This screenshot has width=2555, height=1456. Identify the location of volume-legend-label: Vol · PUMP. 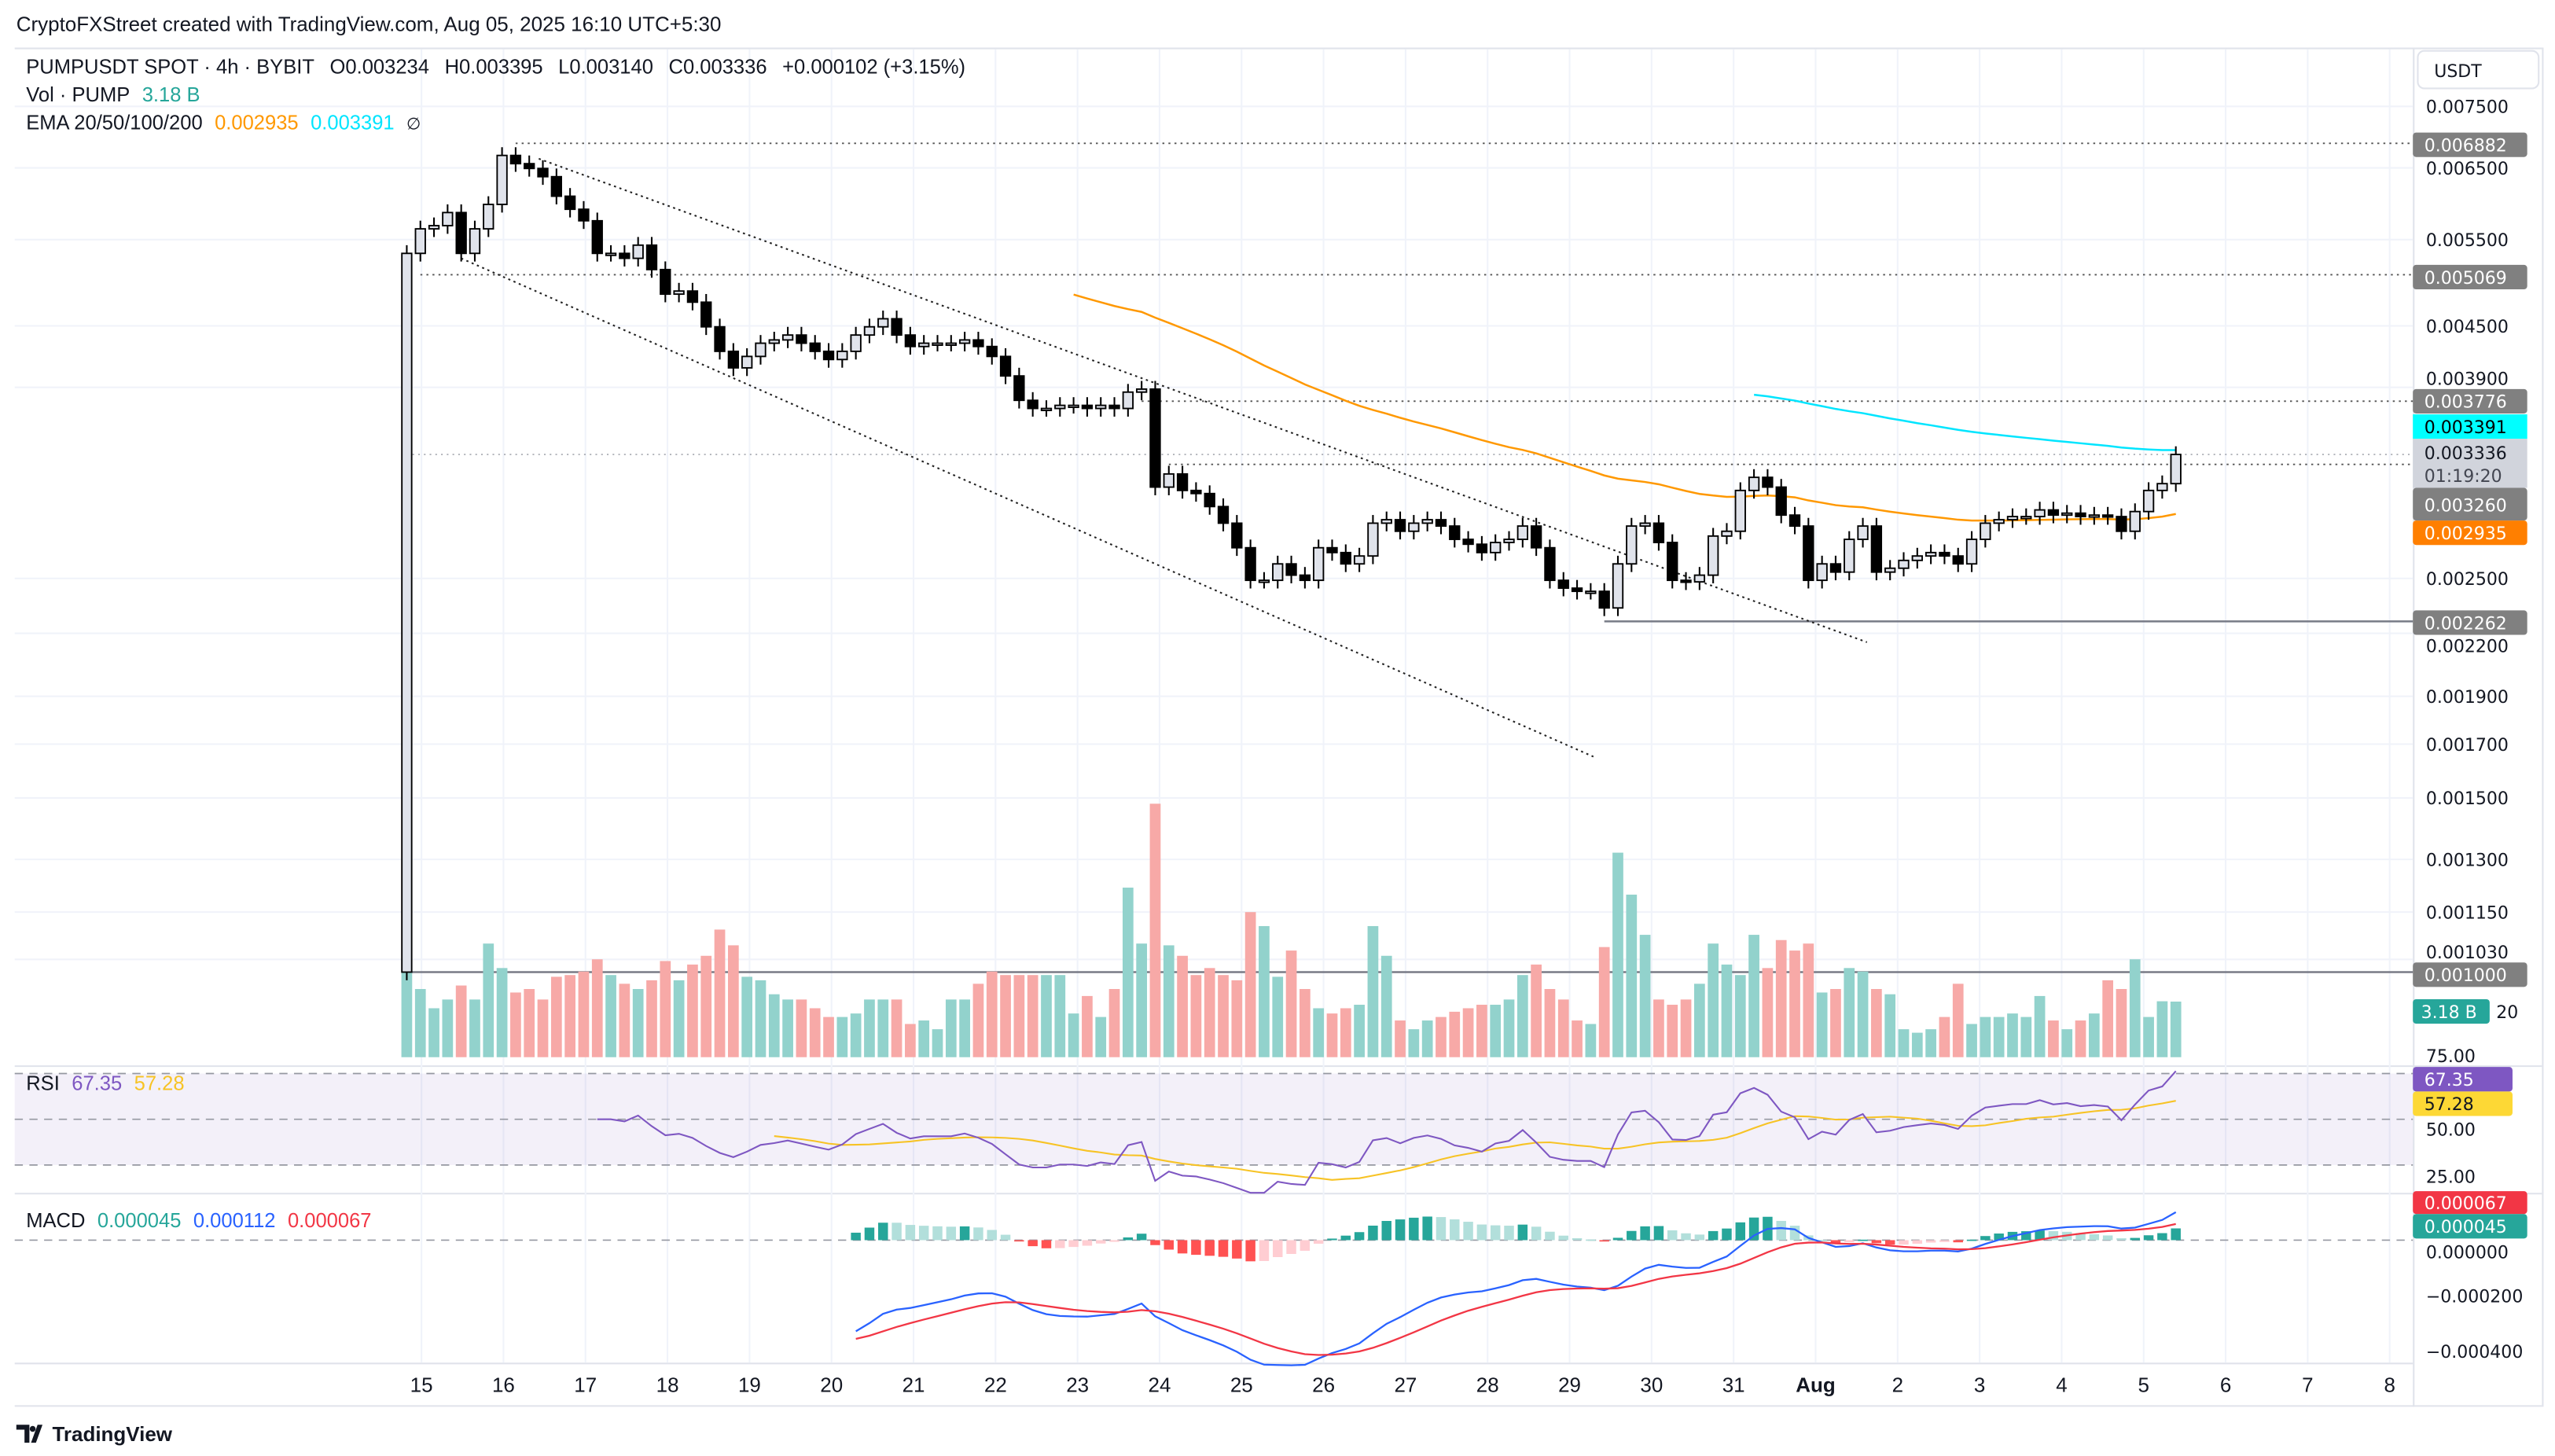
(78, 95).